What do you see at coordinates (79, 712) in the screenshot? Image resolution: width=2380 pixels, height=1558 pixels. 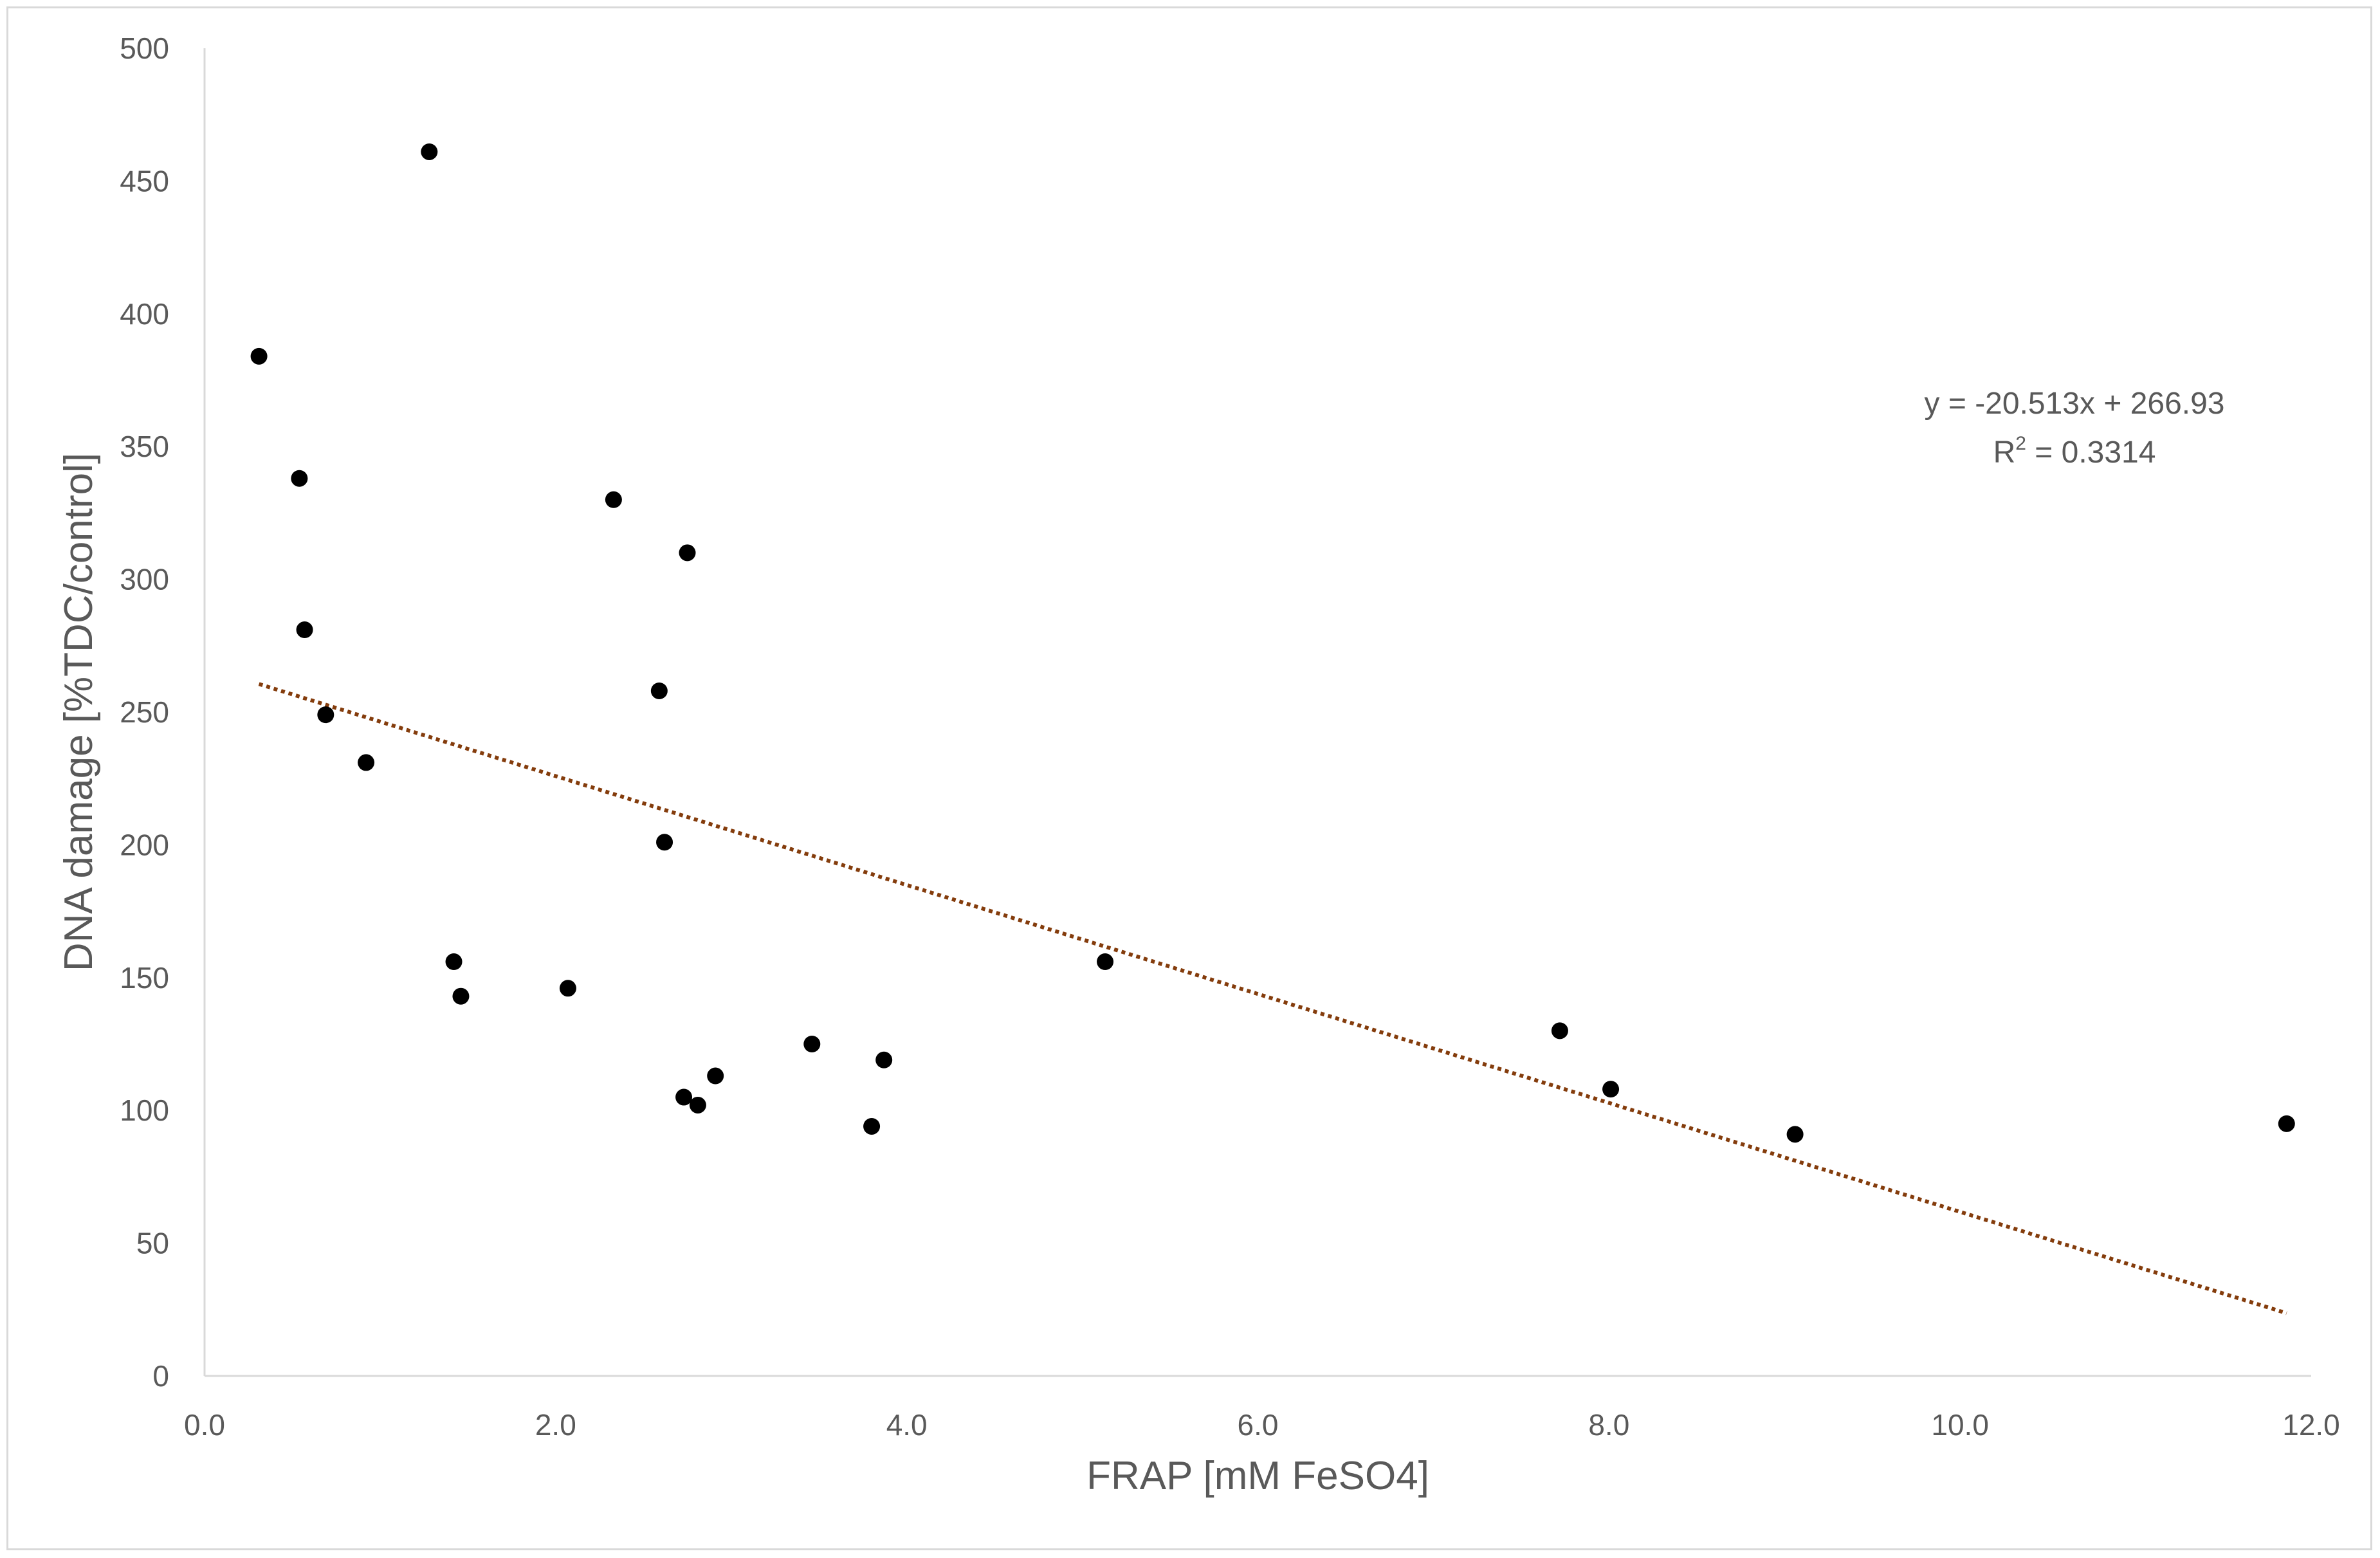 I see `y-axis-title: DNA damage [%TDC/control]` at bounding box center [79, 712].